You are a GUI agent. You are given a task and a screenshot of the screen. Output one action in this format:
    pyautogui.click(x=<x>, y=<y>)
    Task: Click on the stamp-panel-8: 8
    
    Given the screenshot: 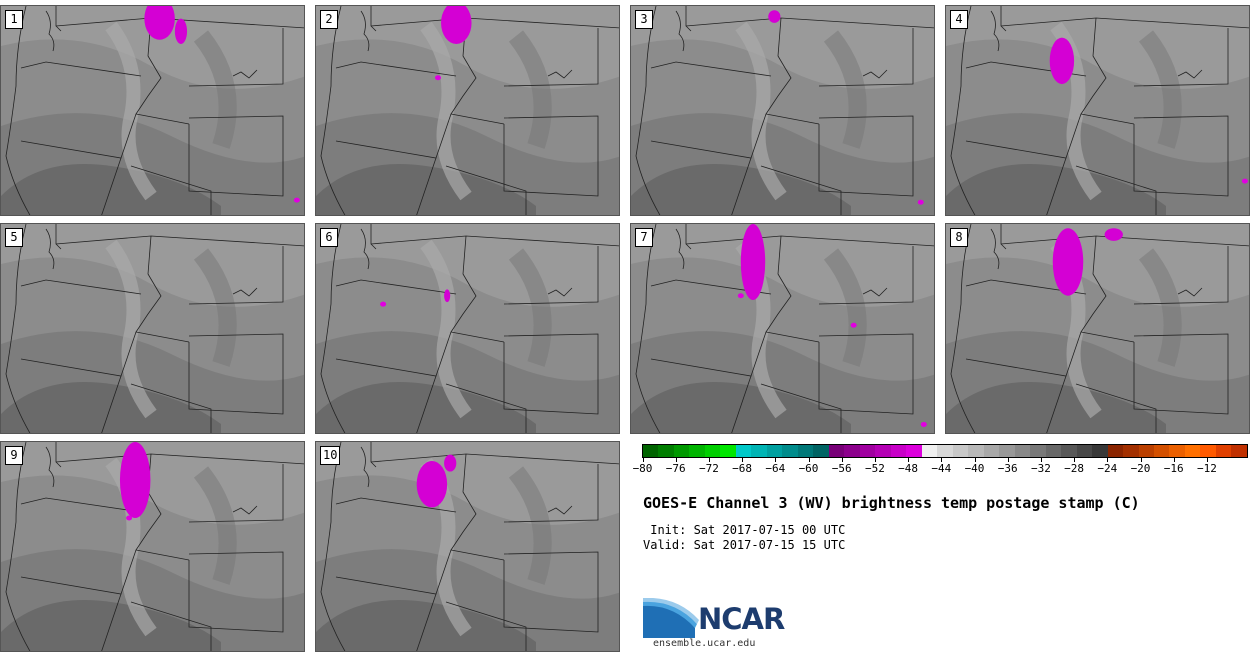 What is the action you would take?
    pyautogui.click(x=1097, y=328)
    